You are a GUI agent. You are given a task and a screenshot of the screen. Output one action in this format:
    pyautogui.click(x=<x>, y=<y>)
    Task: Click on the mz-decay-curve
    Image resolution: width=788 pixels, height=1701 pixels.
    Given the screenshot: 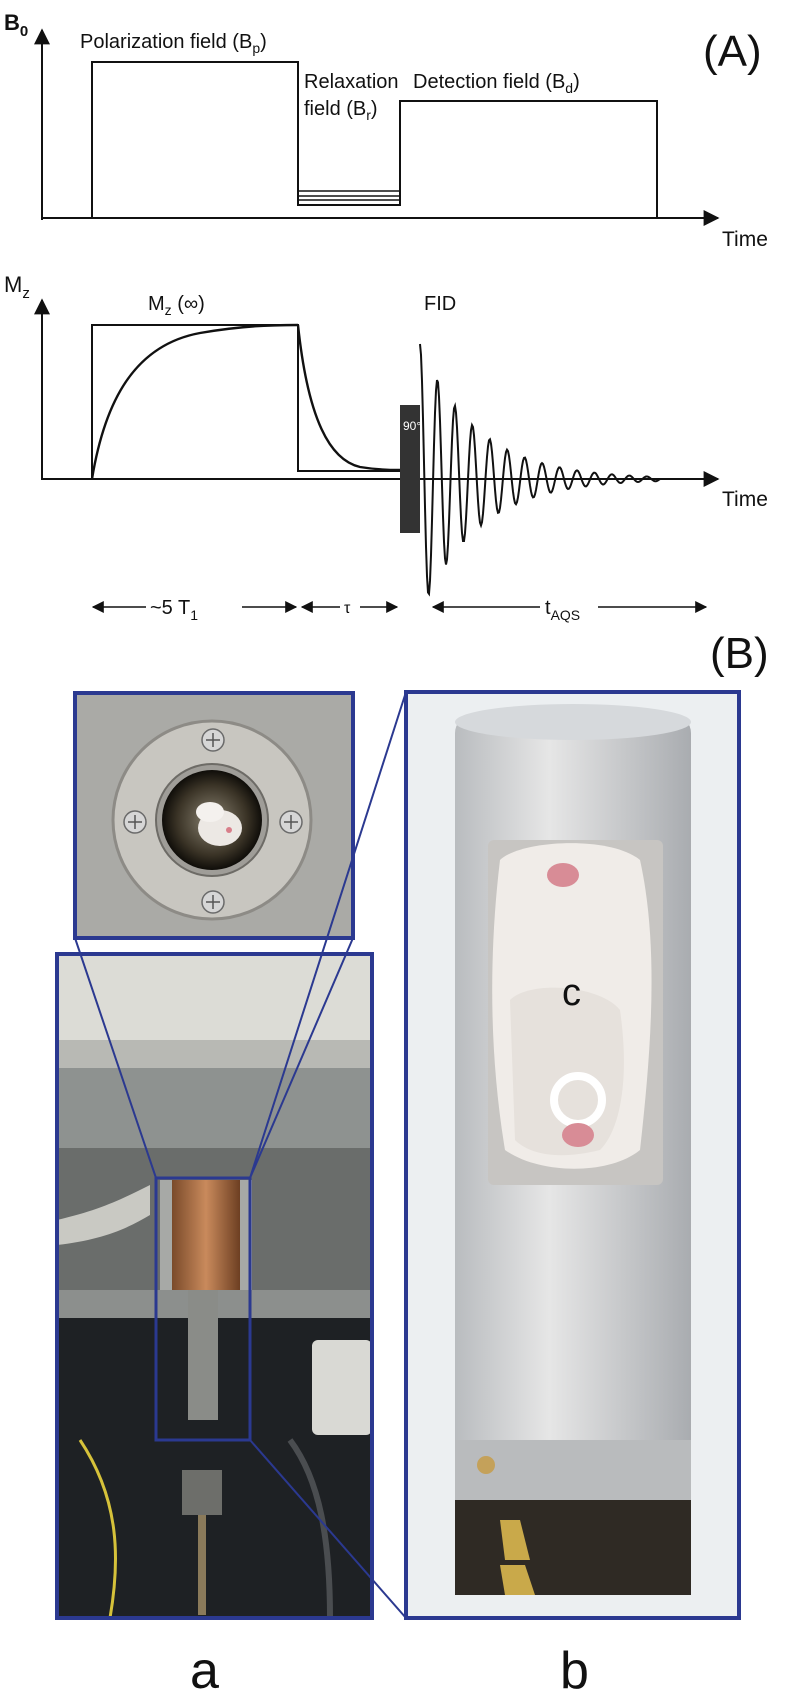 What is the action you would take?
    pyautogui.click(x=348, y=398)
    